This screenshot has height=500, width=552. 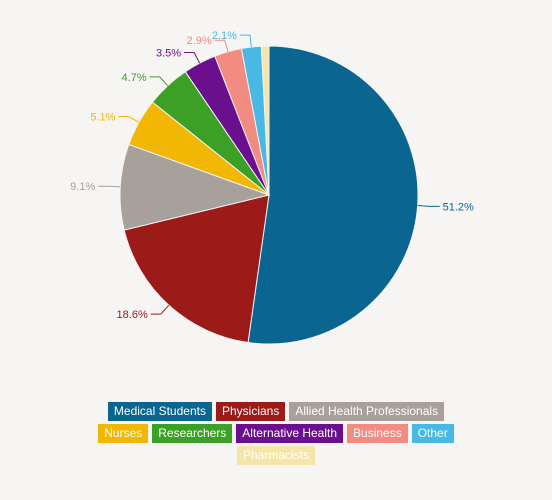 I want to click on leader-line-researchers, so click(x=159, y=81).